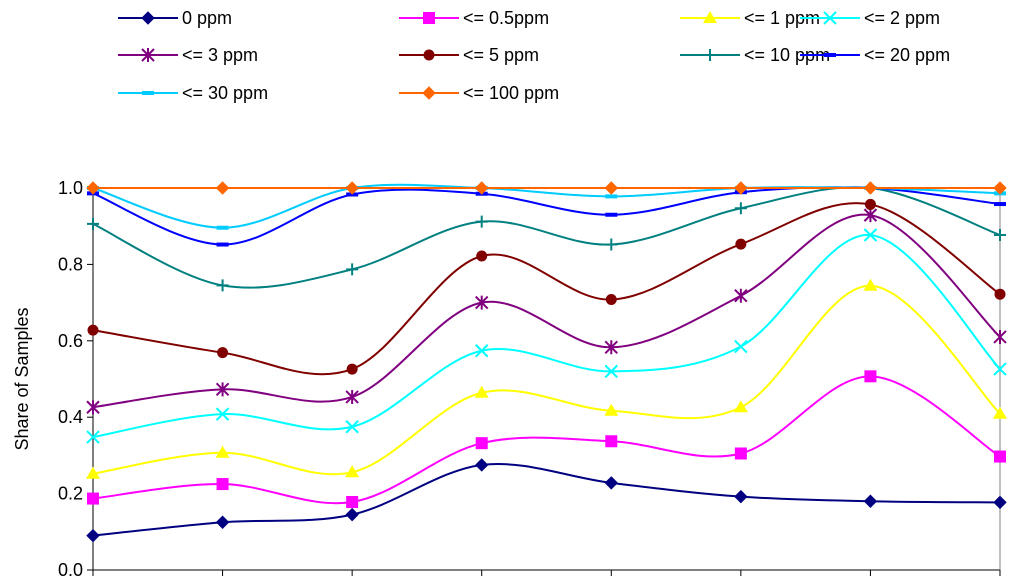 The image size is (1032, 584). What do you see at coordinates (70, 264) in the screenshot?
I see `y-tick-label: 0.8` at bounding box center [70, 264].